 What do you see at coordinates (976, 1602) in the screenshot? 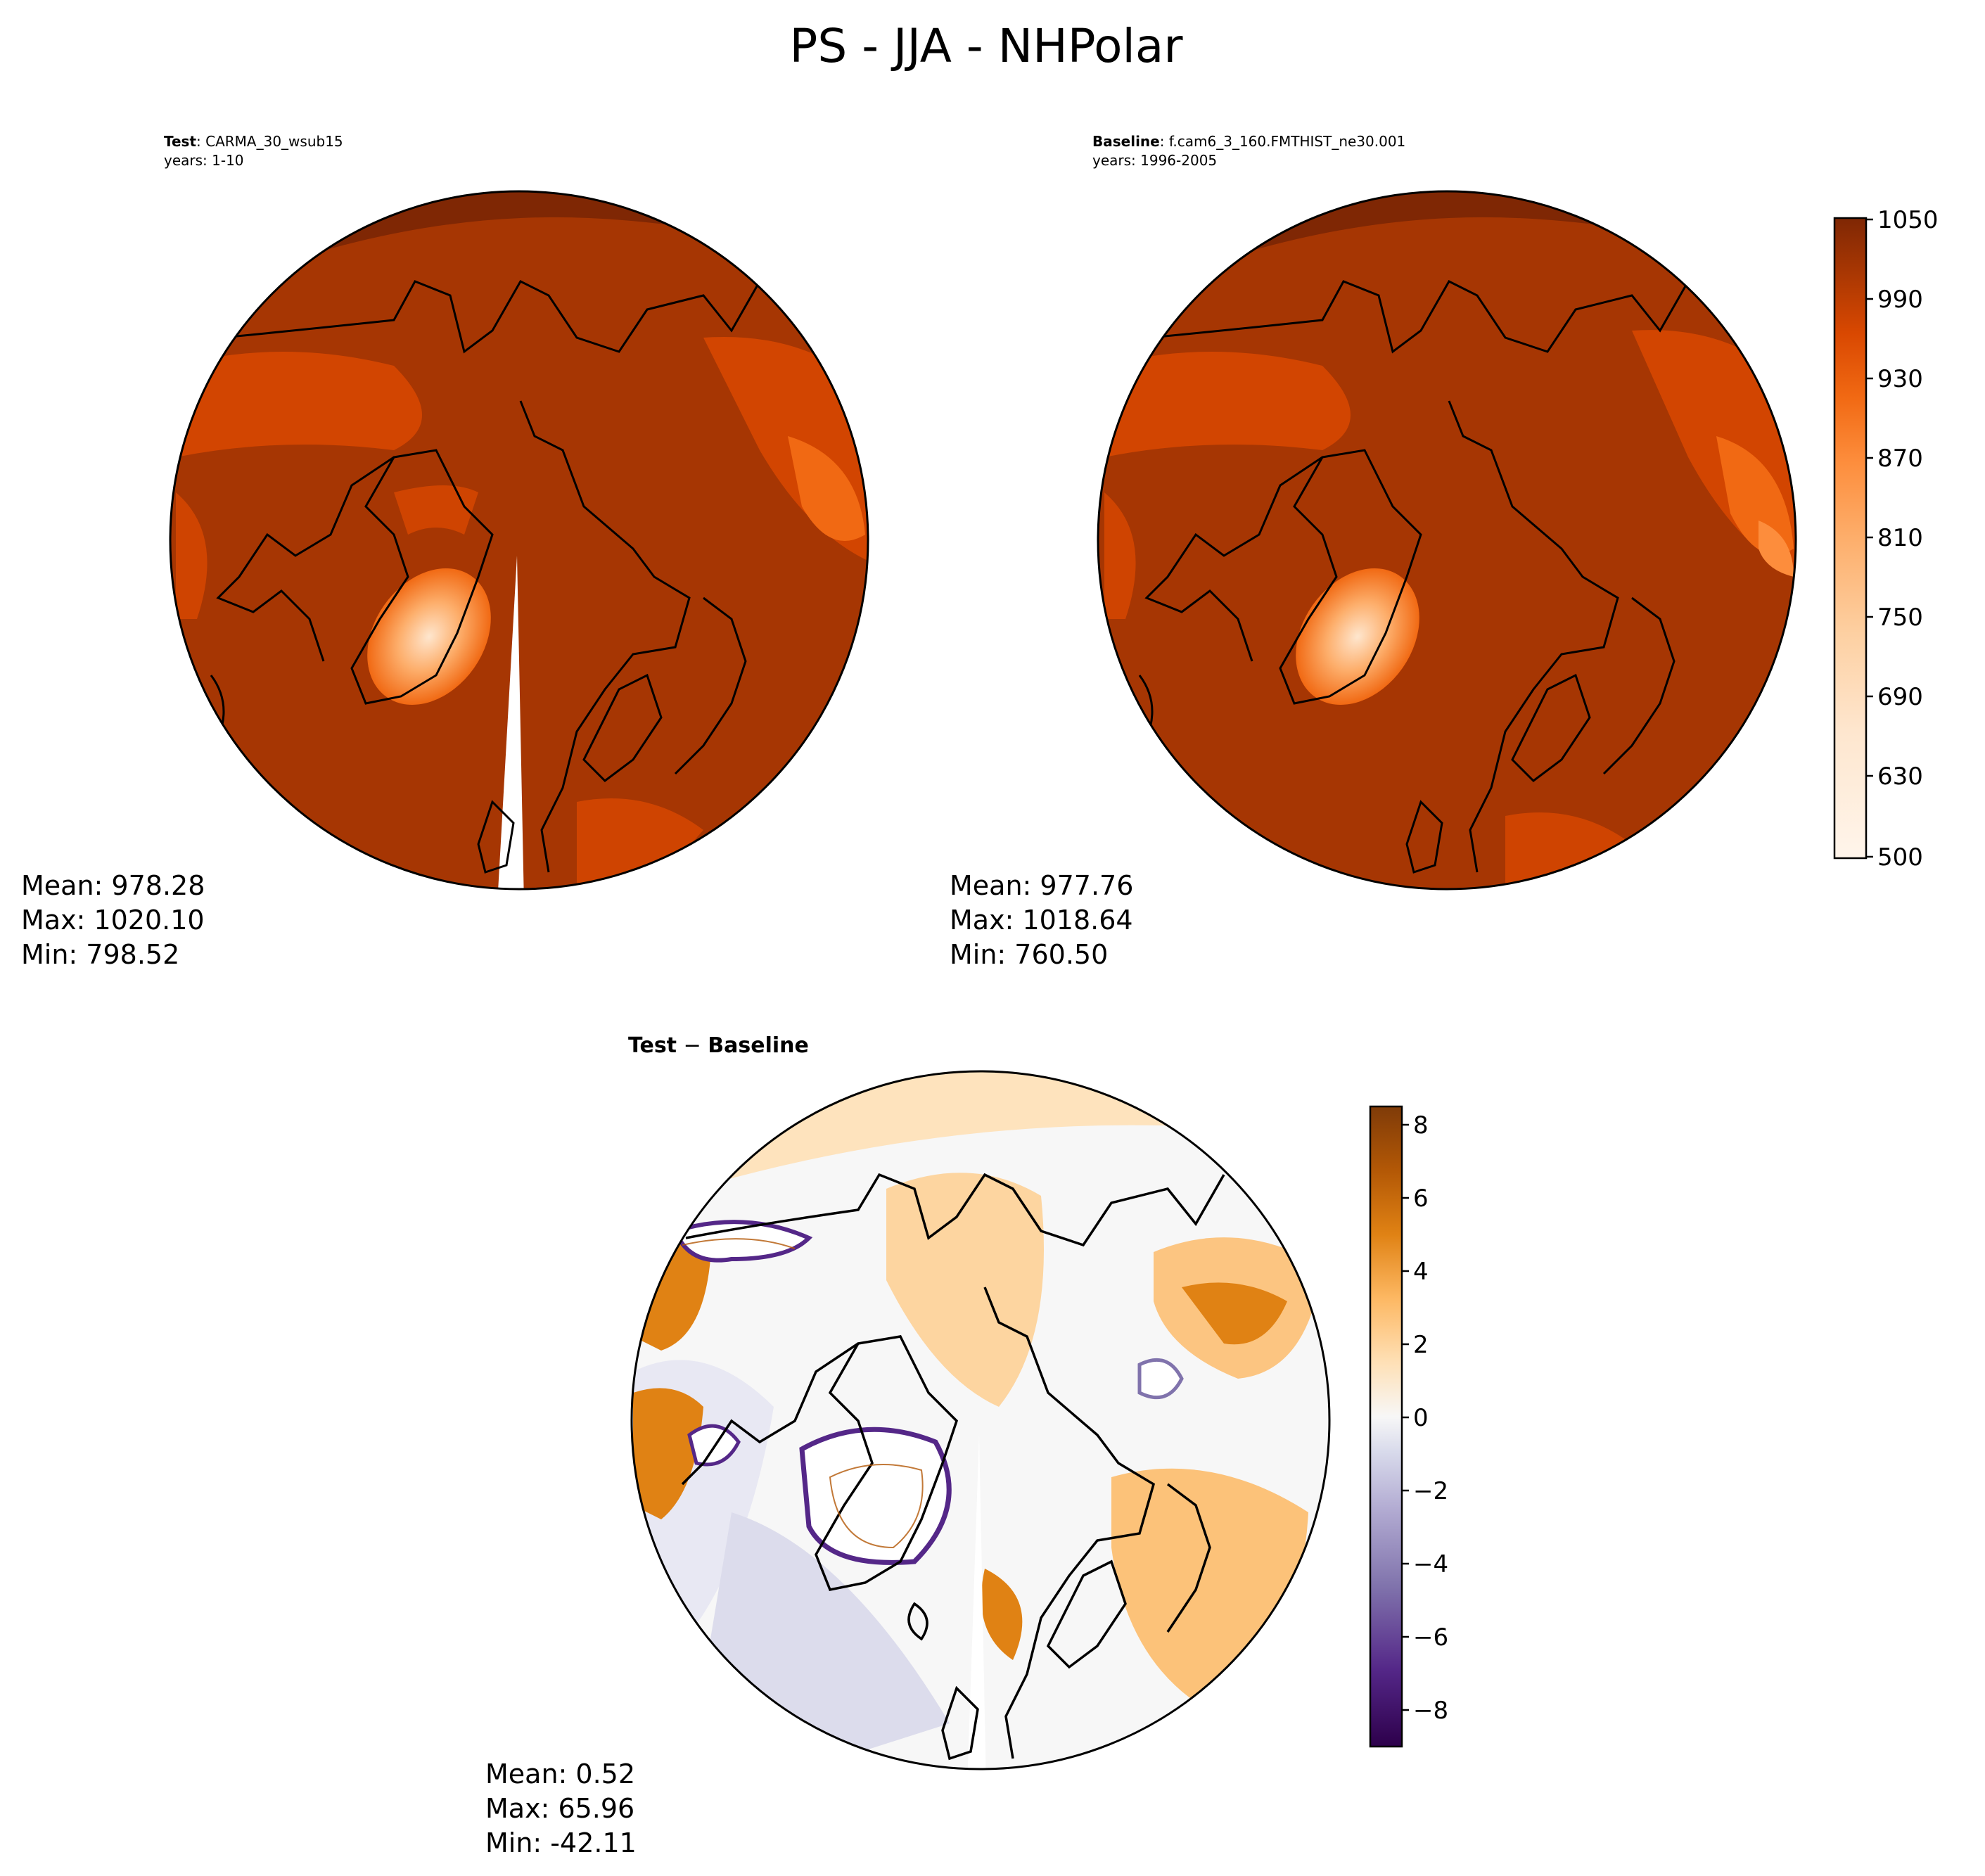
I see `diff-missing-wedge` at bounding box center [976, 1602].